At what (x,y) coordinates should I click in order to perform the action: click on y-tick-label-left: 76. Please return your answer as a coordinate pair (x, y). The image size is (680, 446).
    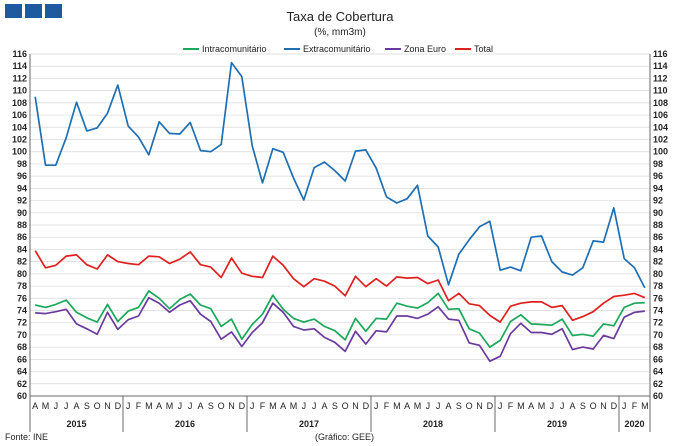
    Looking at the image, I should click on (22, 298).